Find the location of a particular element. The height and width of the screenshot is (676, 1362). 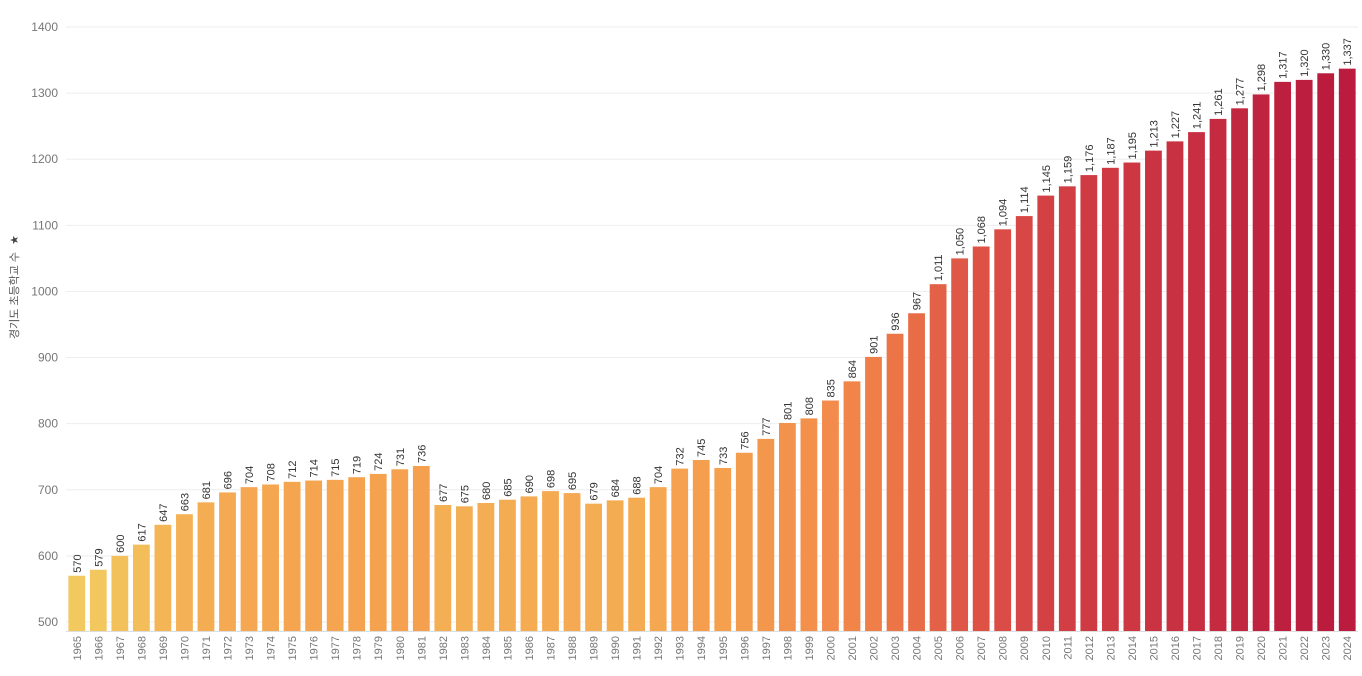

x-tick-label: 2004 is located at coordinates (918, 648).